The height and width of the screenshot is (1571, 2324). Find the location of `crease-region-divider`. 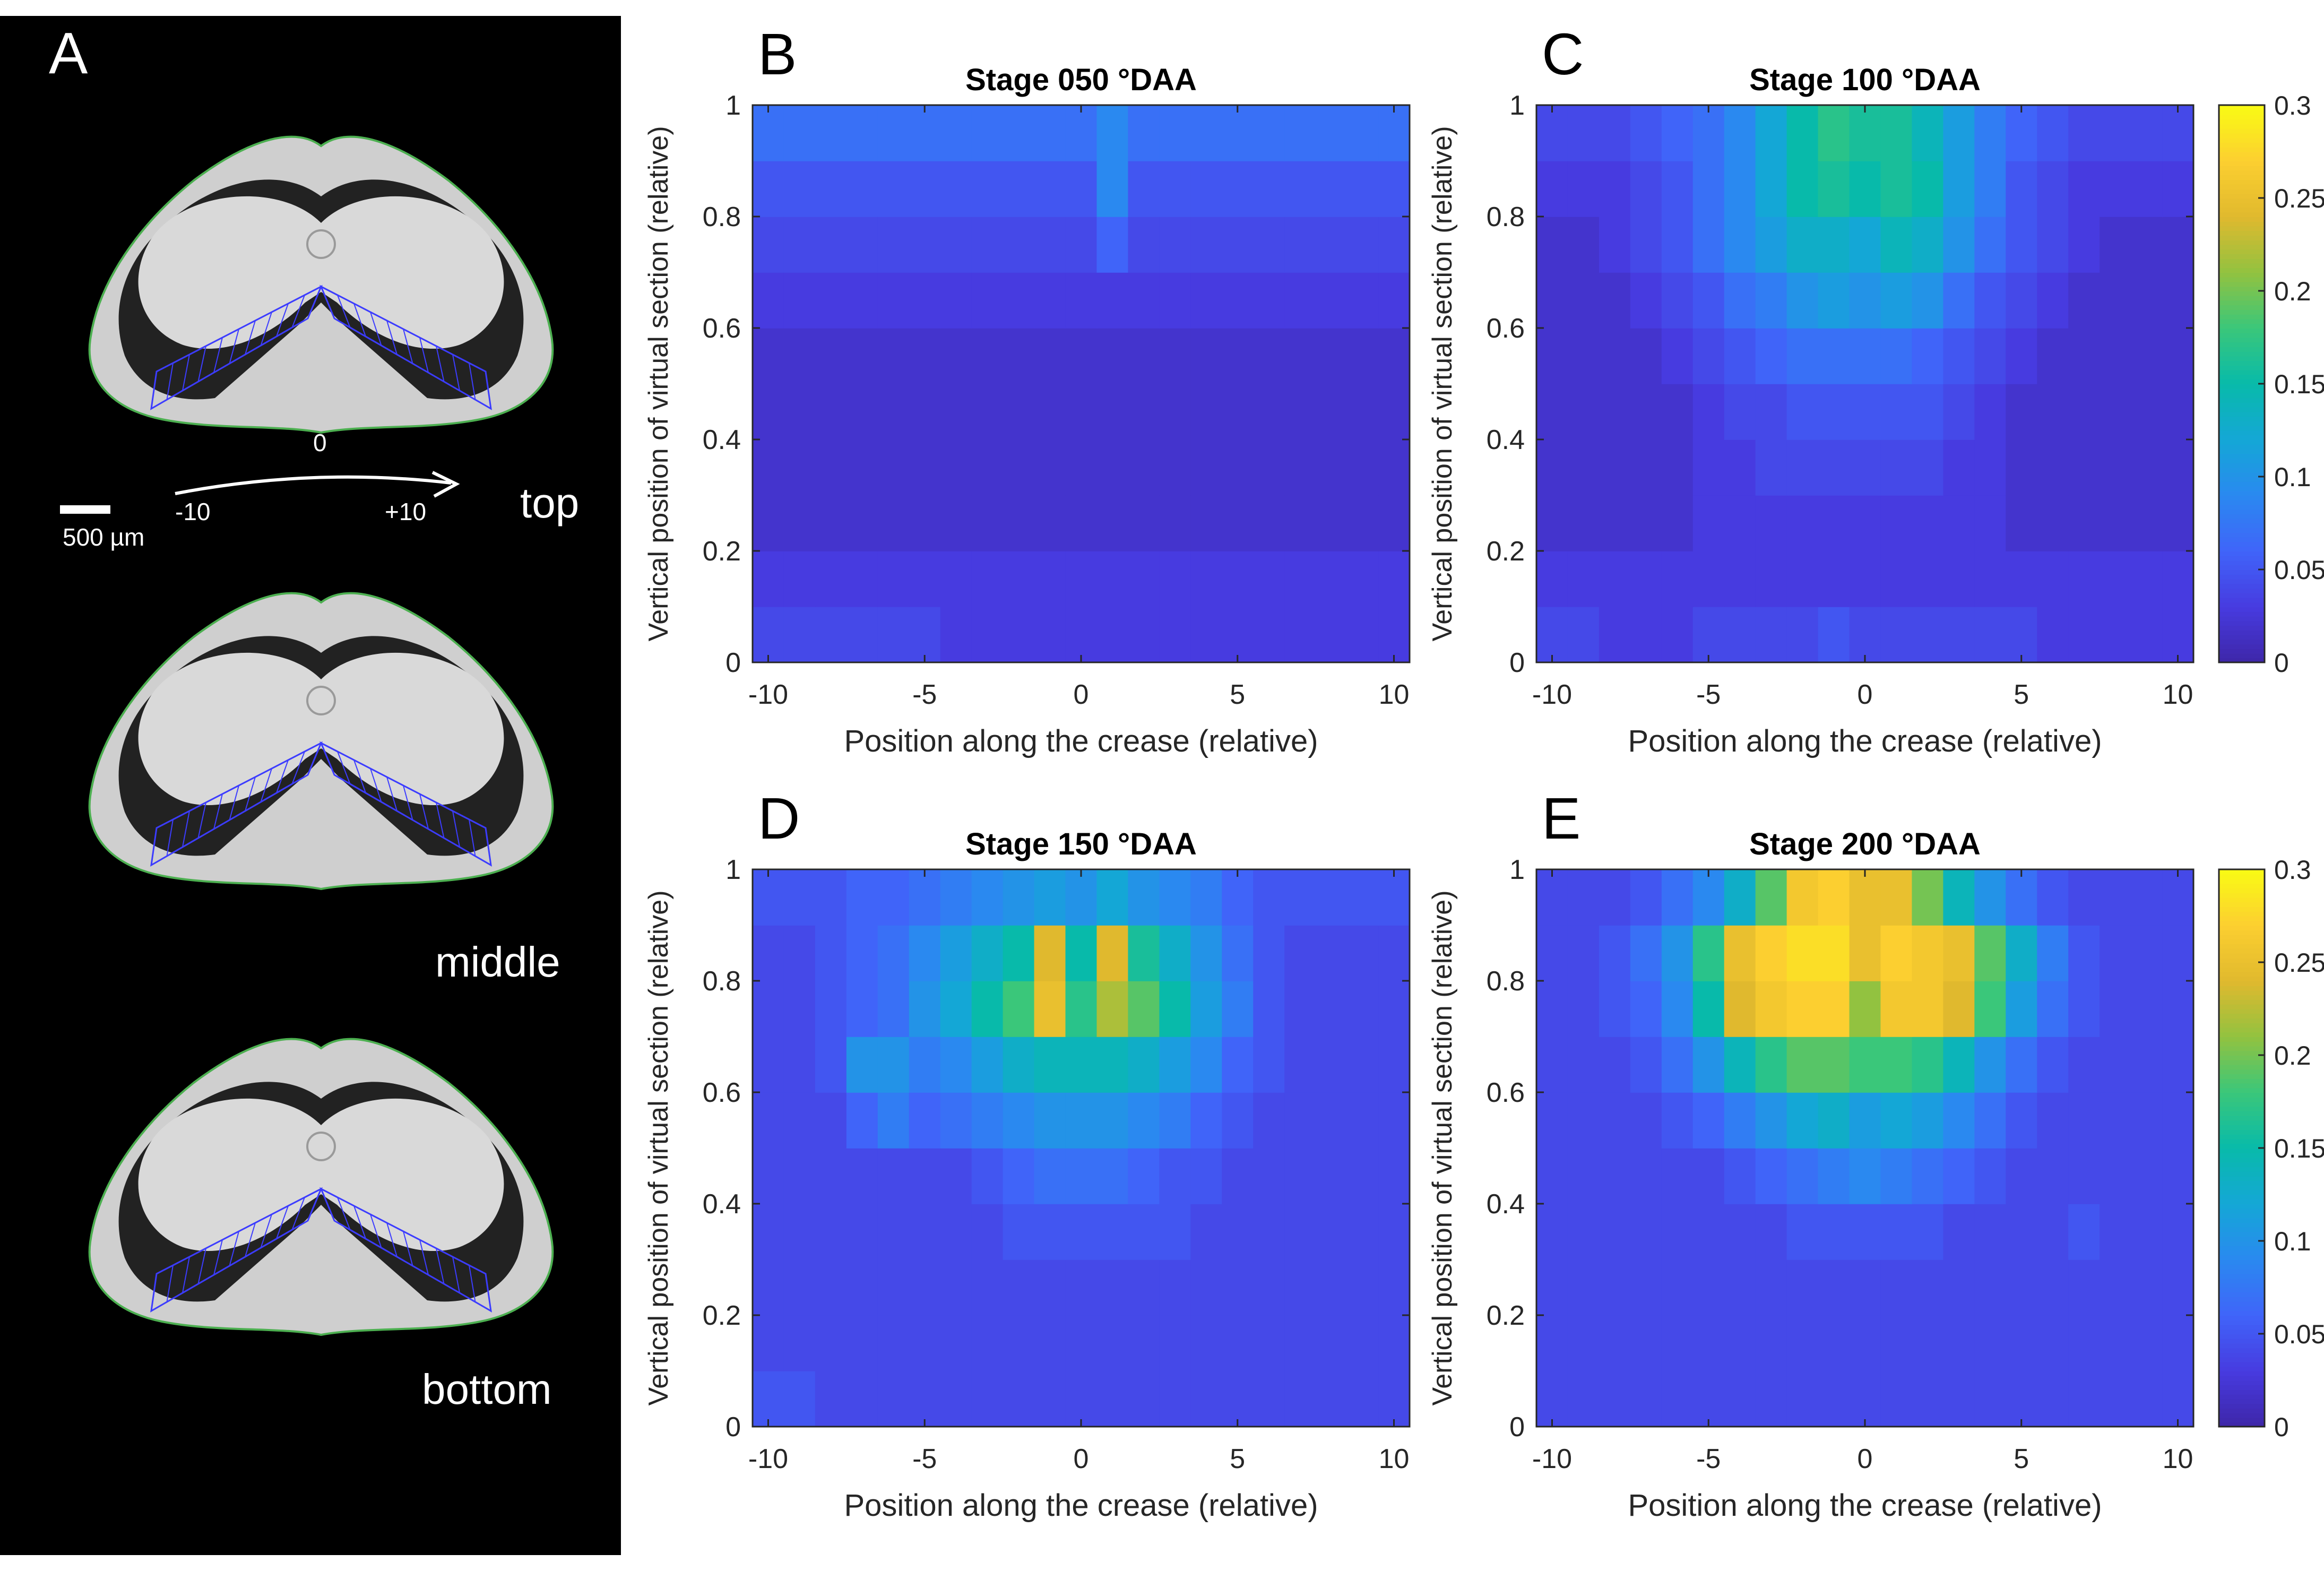

crease-region-divider is located at coordinates (282, 320).